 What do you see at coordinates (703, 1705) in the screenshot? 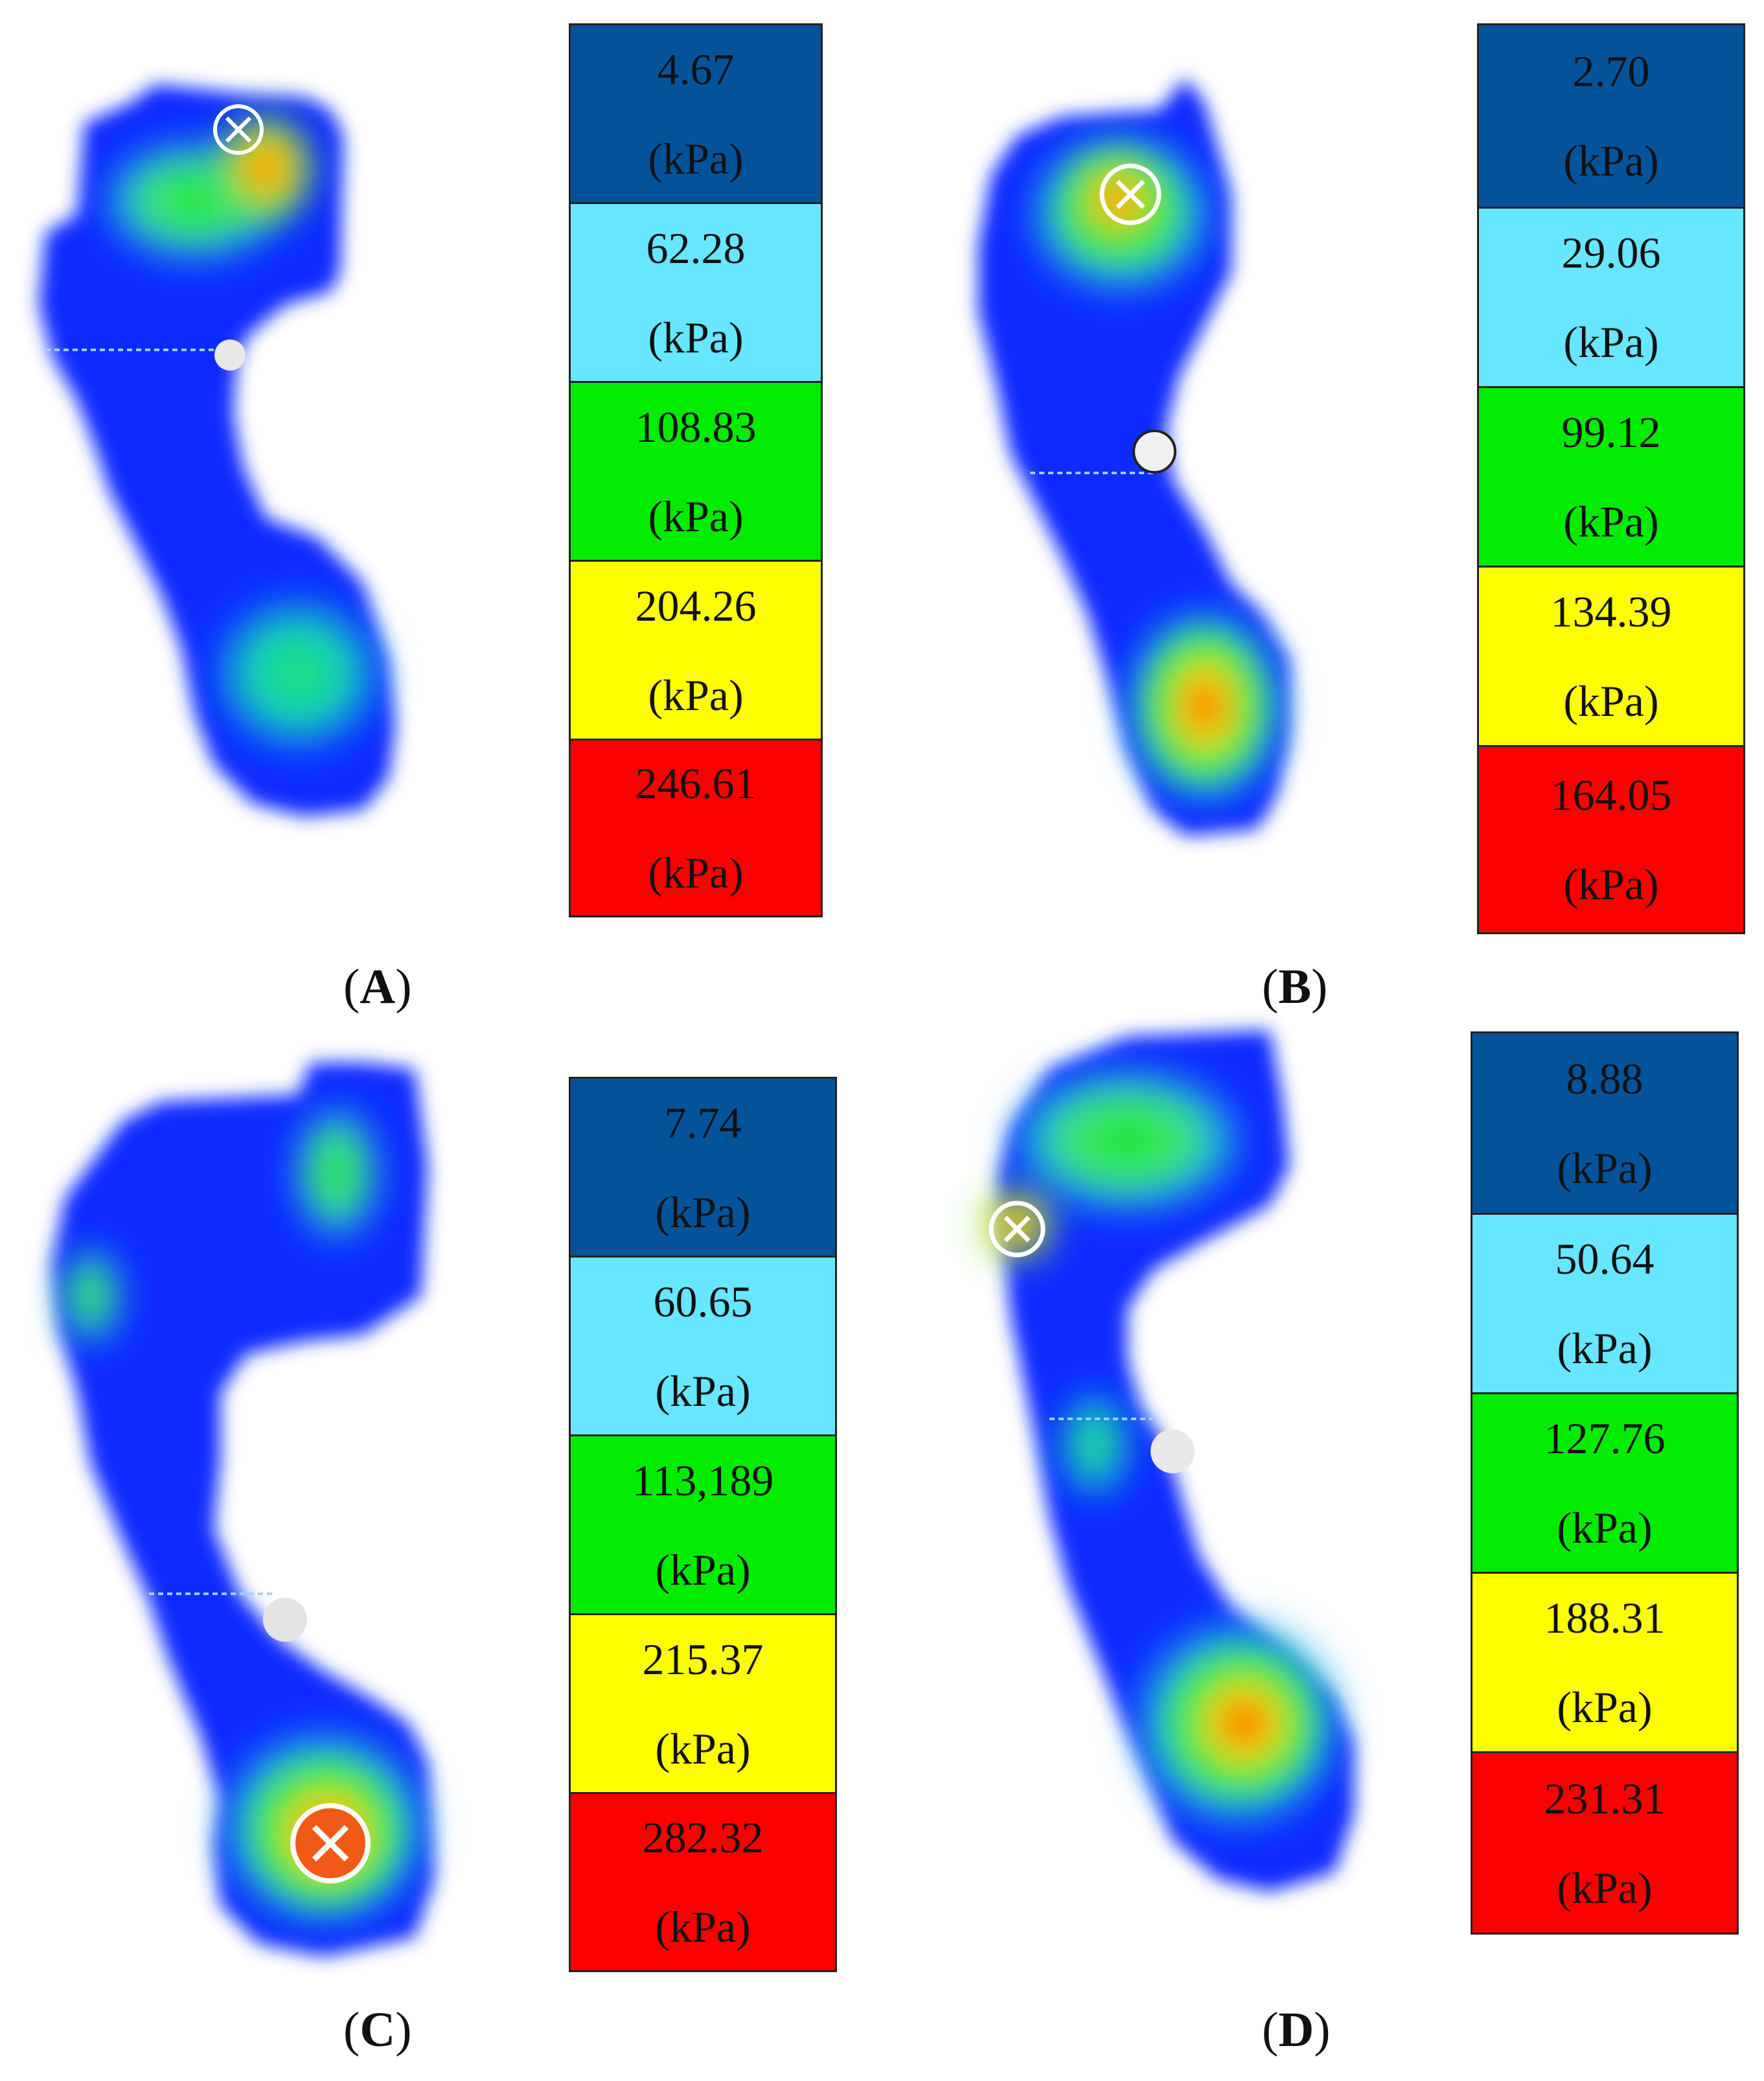
I see `legend-c-level-4: 215.37 (kPa)` at bounding box center [703, 1705].